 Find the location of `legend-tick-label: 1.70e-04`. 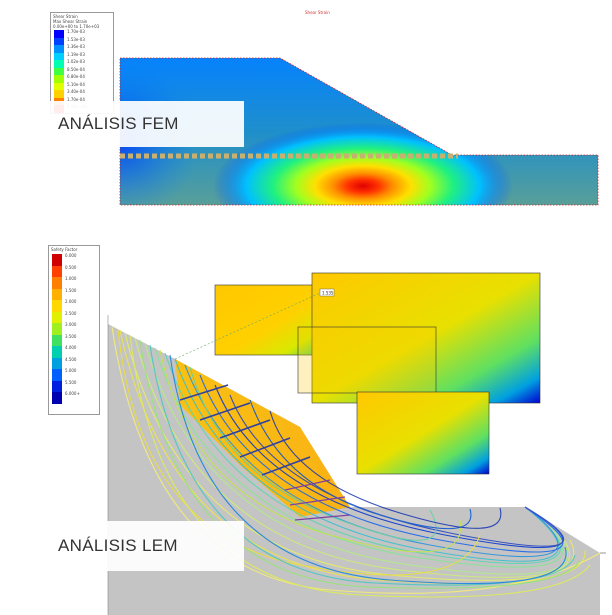

legend-tick-label: 1.70e-04 is located at coordinates (76, 99).